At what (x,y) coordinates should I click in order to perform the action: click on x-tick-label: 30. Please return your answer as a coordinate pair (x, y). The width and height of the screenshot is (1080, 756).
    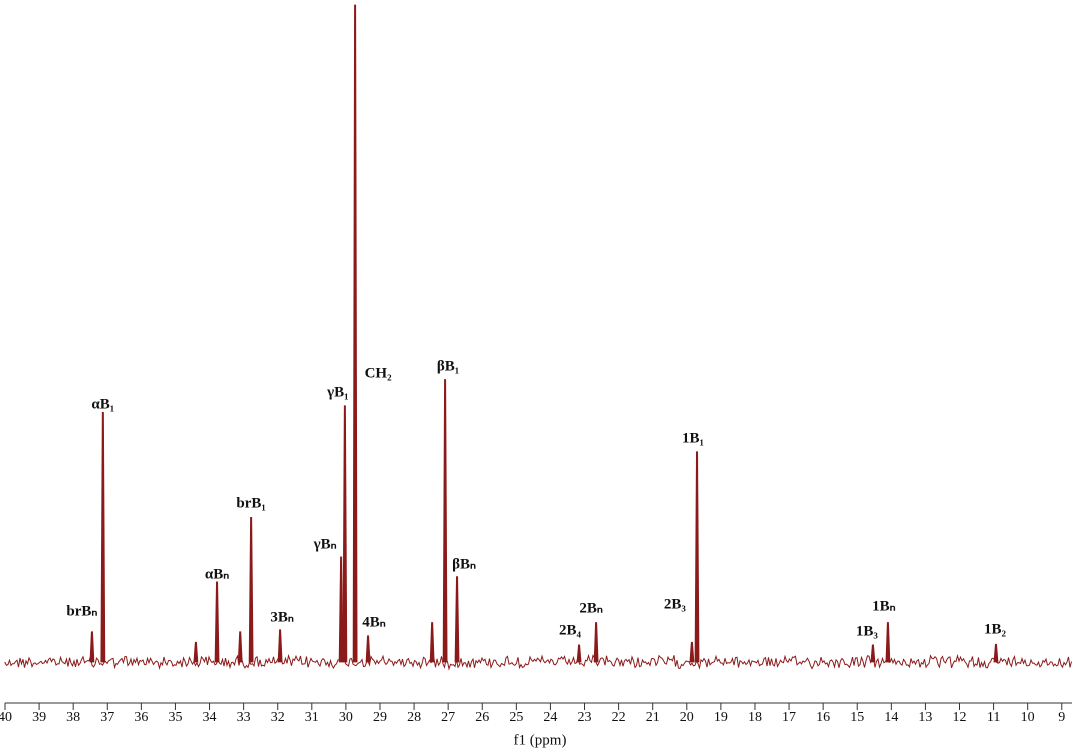
    Looking at the image, I should click on (346, 717).